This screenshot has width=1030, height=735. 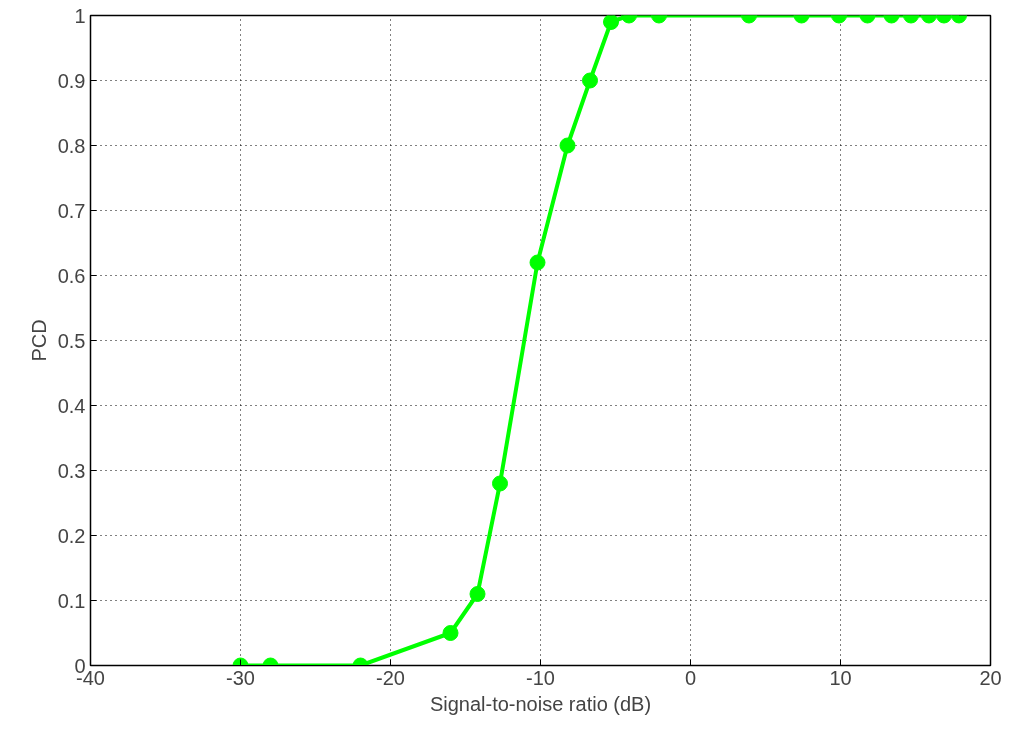 What do you see at coordinates (80, 15) in the screenshot?
I see `y-tick-label: 1` at bounding box center [80, 15].